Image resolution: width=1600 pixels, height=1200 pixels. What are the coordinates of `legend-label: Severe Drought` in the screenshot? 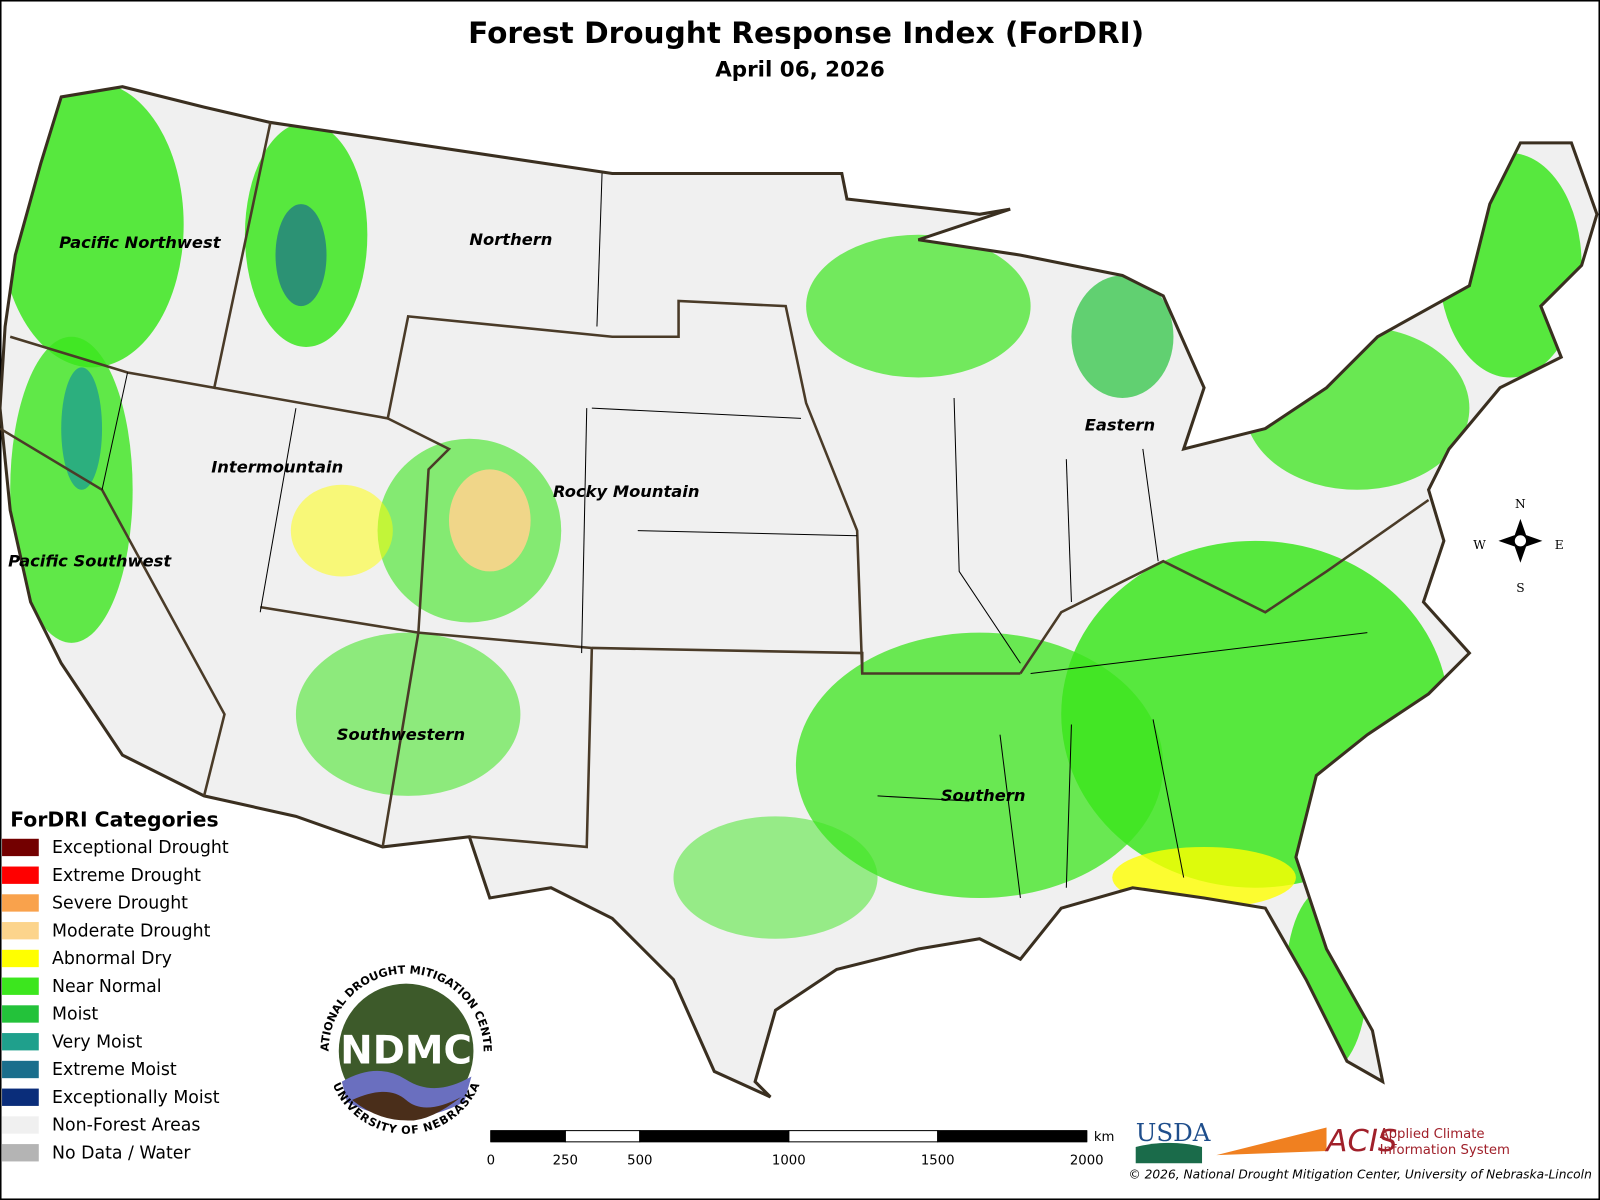 It's located at (120, 904).